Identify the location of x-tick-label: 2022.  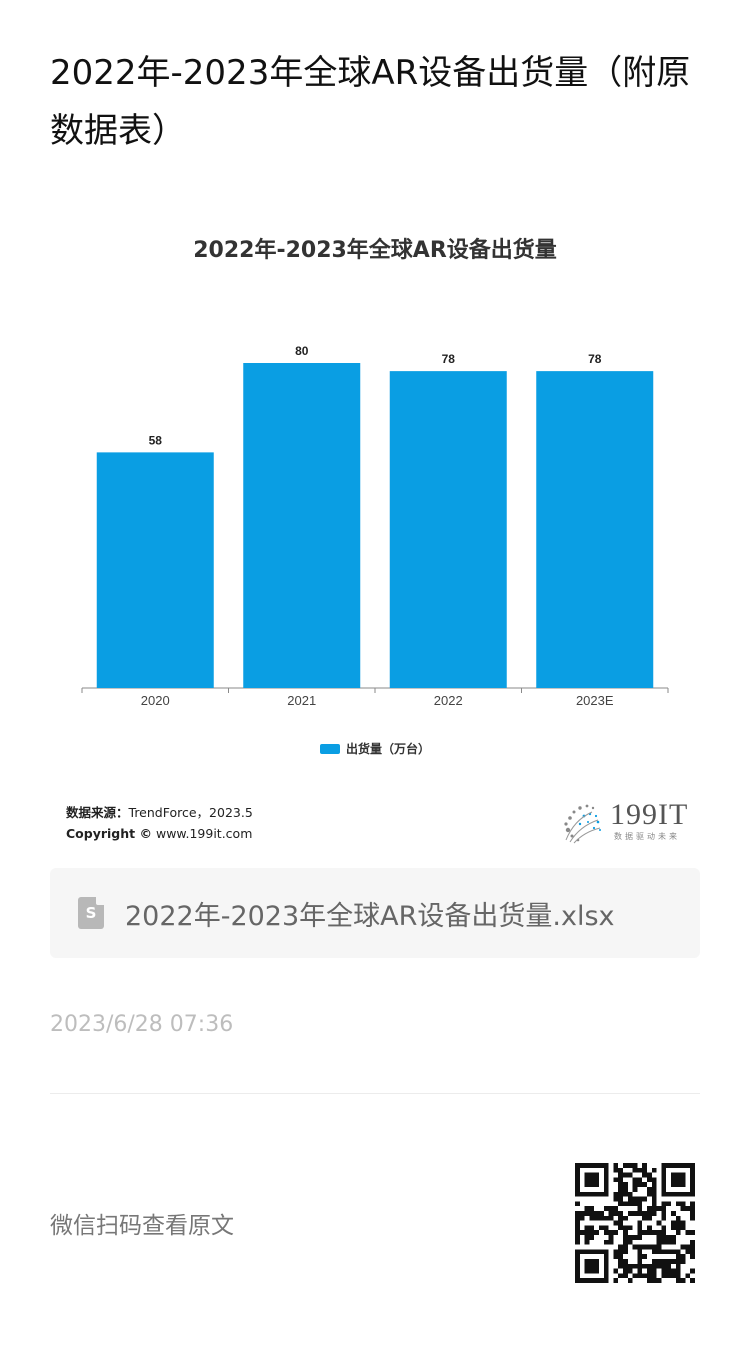
(448, 700).